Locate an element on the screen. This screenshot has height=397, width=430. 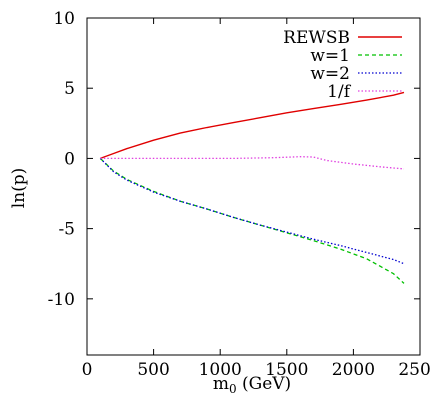
y-tick-label: 5 is located at coordinates (69, 89).